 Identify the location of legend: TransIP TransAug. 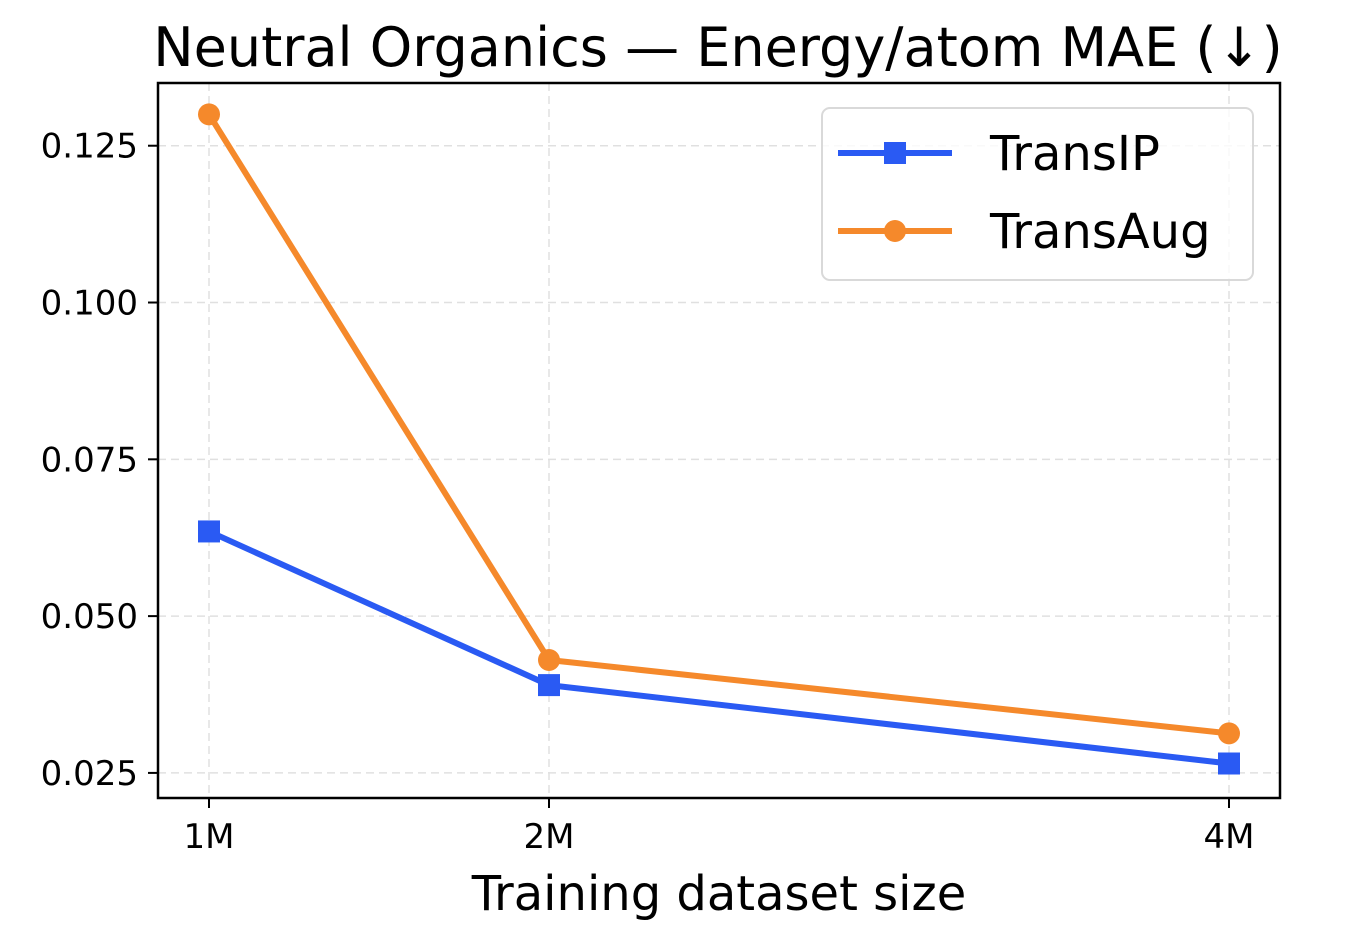
(1037, 194).